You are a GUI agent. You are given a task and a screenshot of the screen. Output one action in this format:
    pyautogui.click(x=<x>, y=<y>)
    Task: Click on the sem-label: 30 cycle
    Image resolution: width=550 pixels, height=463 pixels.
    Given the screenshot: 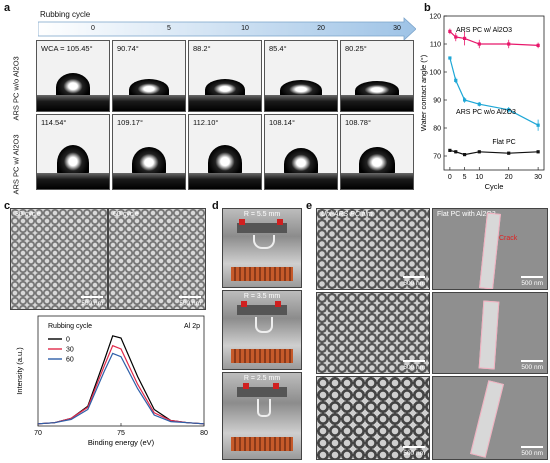 What is the action you would take?
    pyautogui.click(x=28, y=214)
    